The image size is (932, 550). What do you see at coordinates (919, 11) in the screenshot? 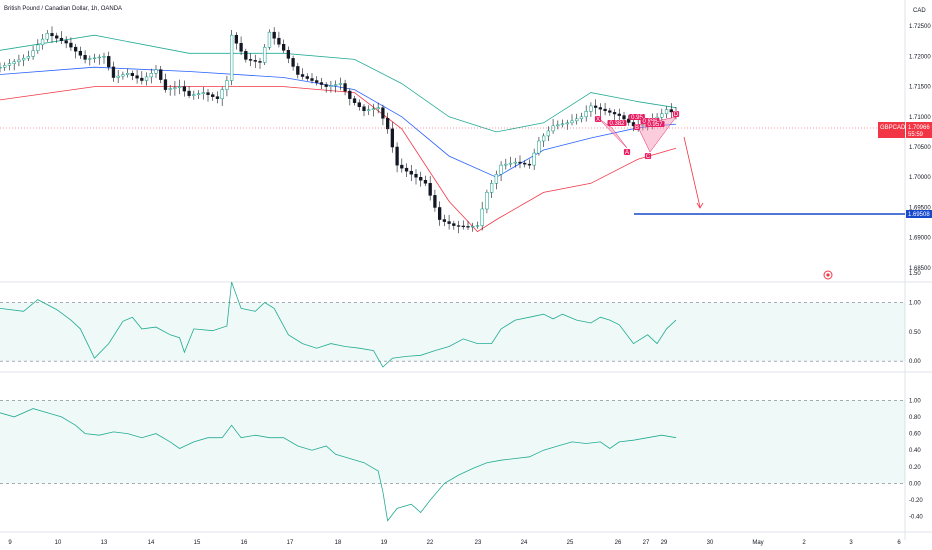
I see `price-axis-currency: CAD` at bounding box center [919, 11].